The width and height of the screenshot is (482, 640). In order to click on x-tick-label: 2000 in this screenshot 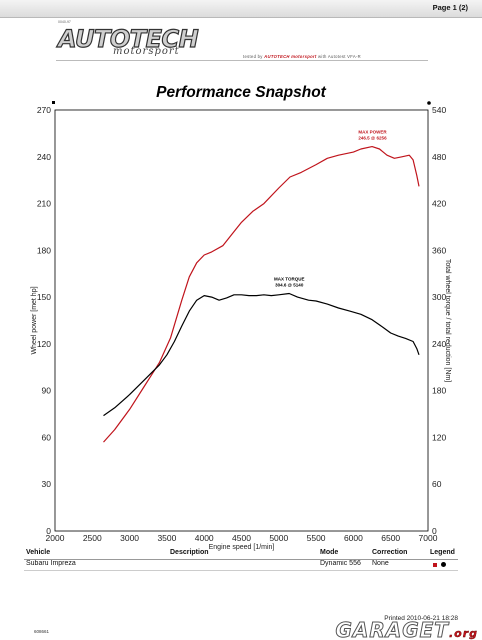, I will do `click(55, 538)`.